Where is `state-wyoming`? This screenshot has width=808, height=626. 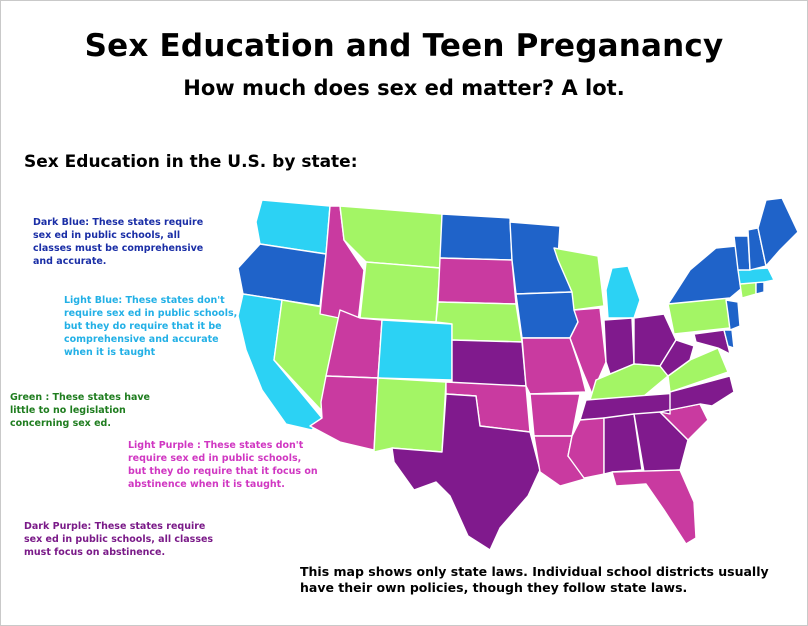
state-wyoming is located at coordinates (400, 292).